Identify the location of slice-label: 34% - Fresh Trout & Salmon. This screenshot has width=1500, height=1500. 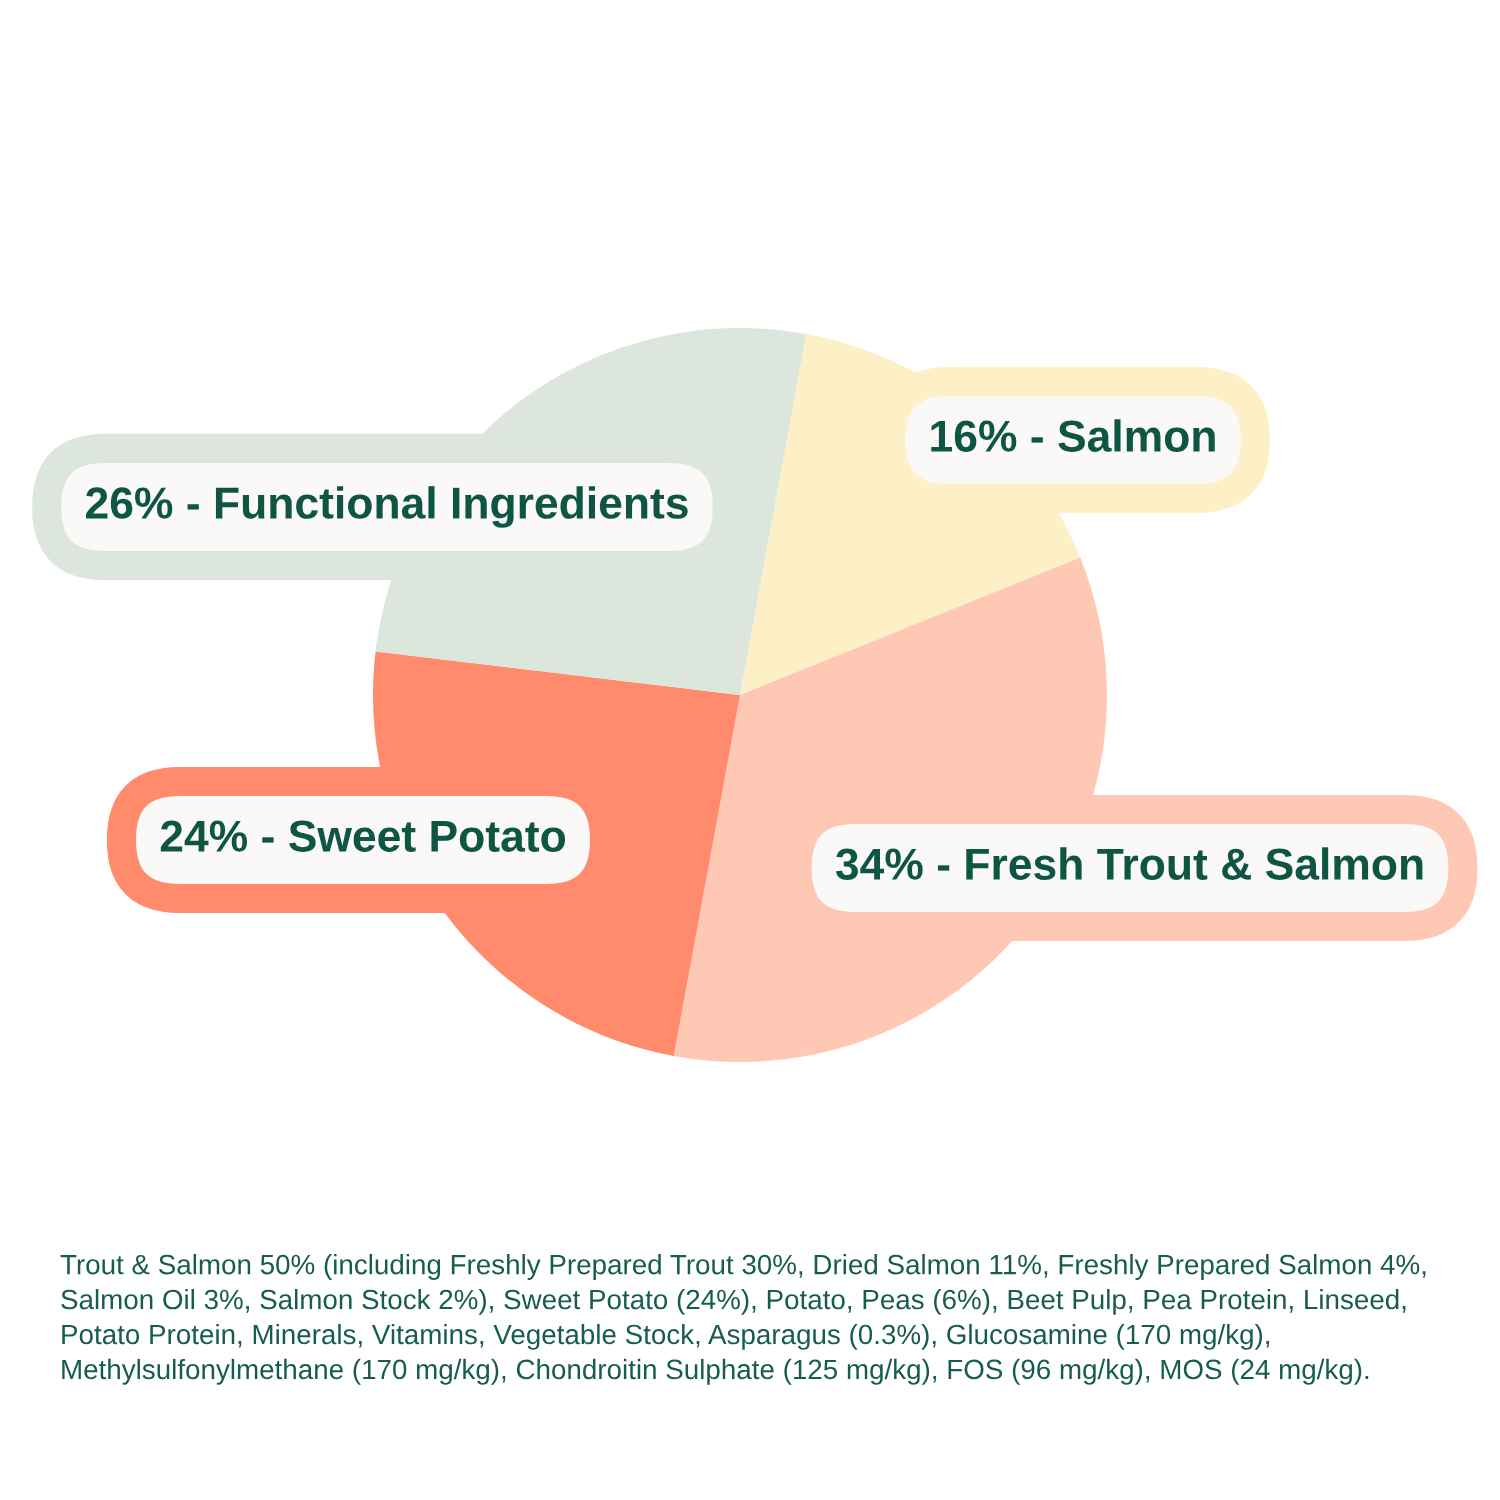
(1129, 863).